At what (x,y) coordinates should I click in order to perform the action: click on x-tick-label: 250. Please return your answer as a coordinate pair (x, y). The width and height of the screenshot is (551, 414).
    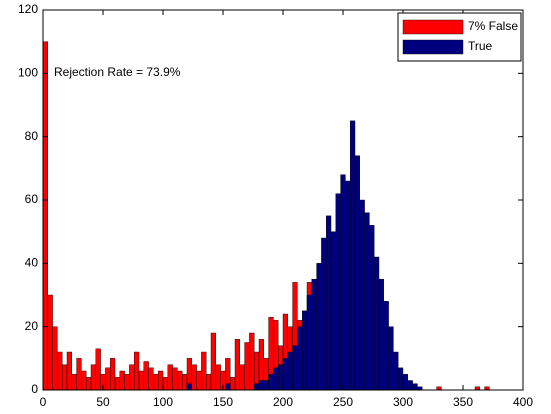
    Looking at the image, I should click on (343, 402).